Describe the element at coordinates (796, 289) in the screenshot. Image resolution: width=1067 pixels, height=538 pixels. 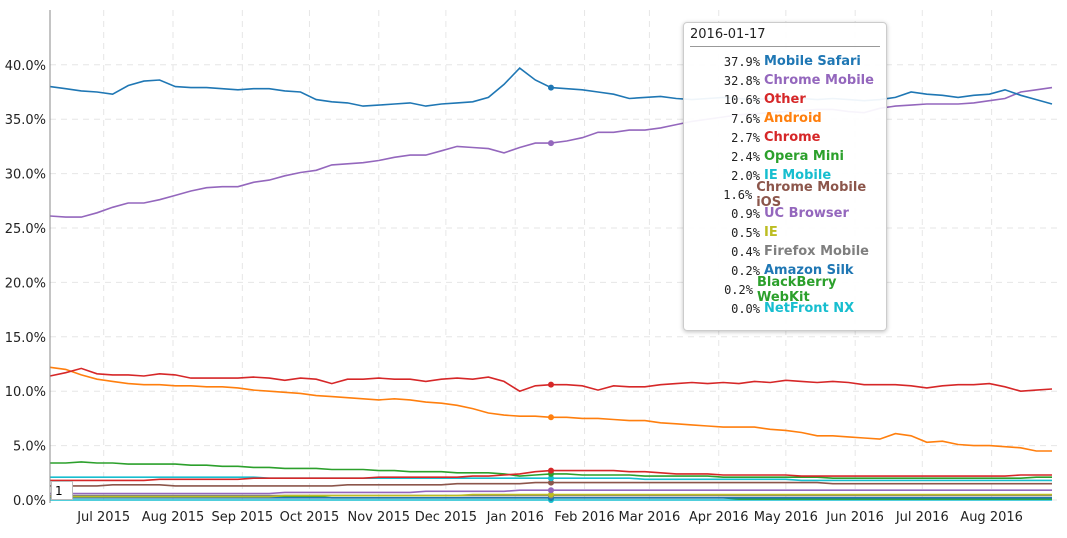
I see `tooltip-series-name: BlackBerry WebKit` at that location.